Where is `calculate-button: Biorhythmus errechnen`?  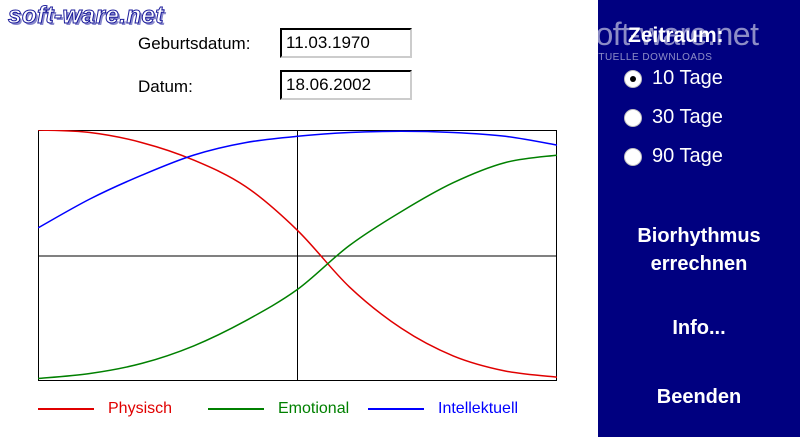 calculate-button: Biorhythmus errechnen is located at coordinates (699, 250).